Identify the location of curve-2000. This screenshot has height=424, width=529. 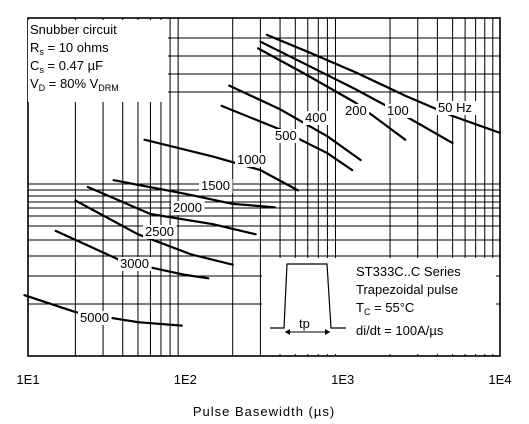
(171, 210).